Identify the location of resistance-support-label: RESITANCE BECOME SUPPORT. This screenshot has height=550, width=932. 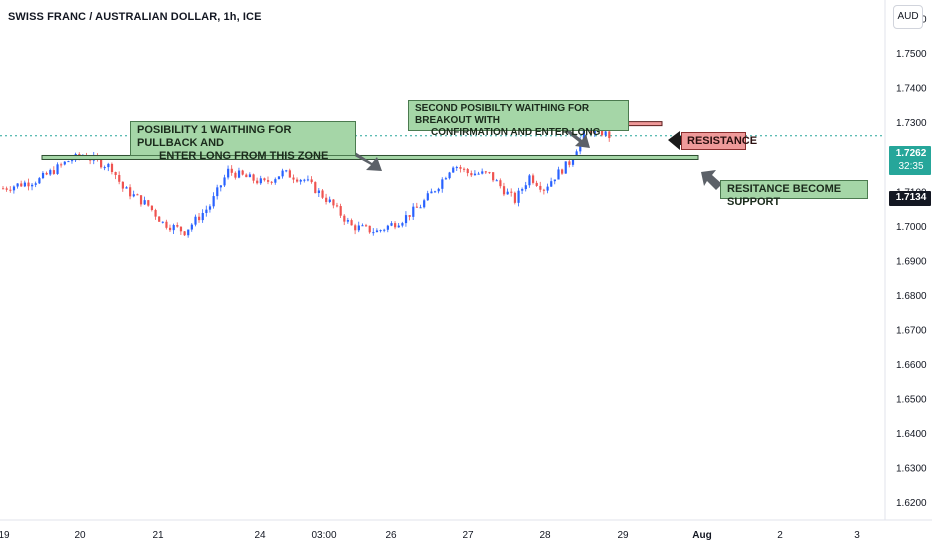
(794, 194).